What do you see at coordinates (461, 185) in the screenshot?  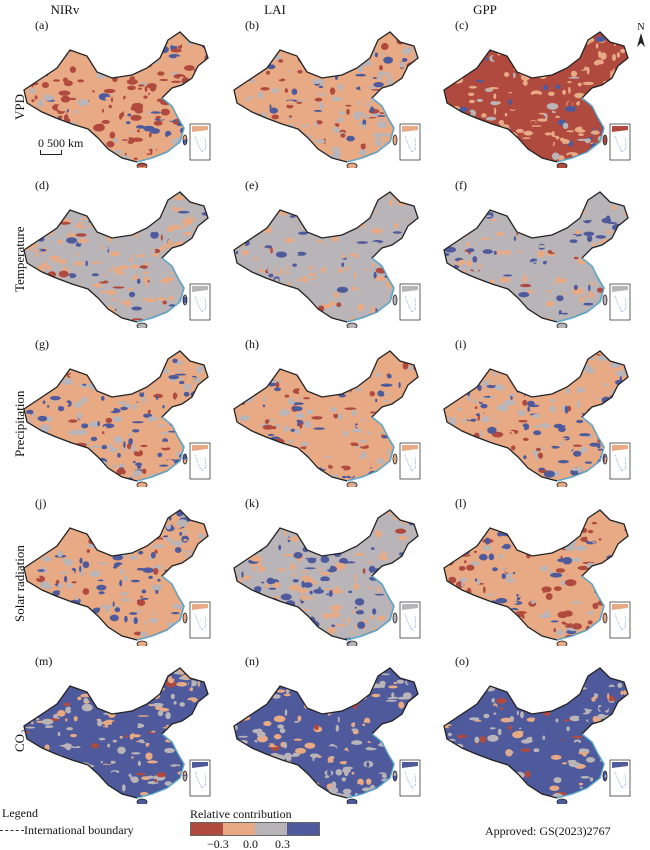 I see `panel-label: (f)` at bounding box center [461, 185].